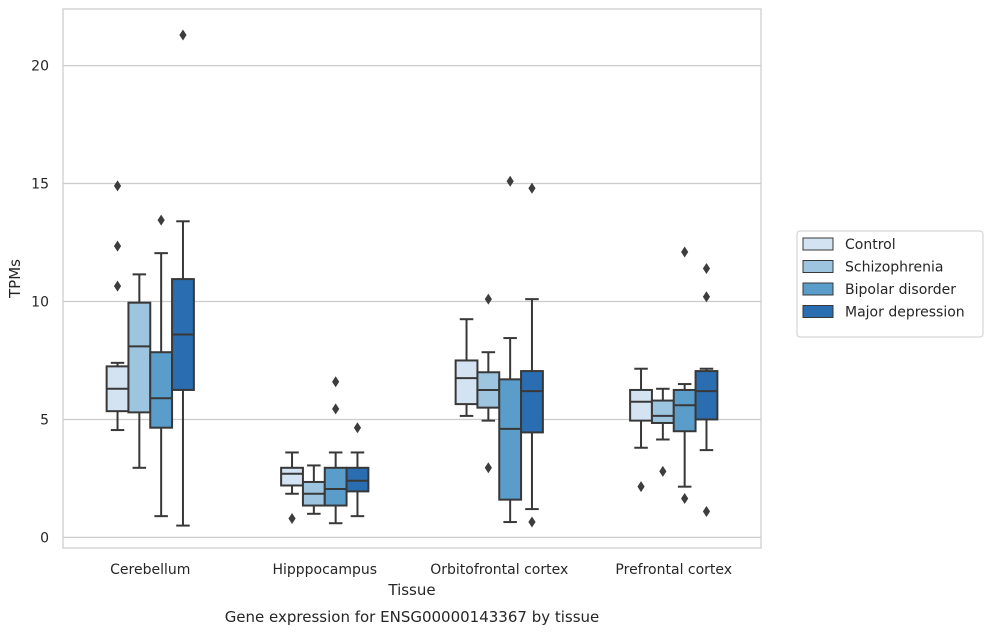 The image size is (993, 634). What do you see at coordinates (870, 245) in the screenshot?
I see `legend-label-0: Control` at bounding box center [870, 245].